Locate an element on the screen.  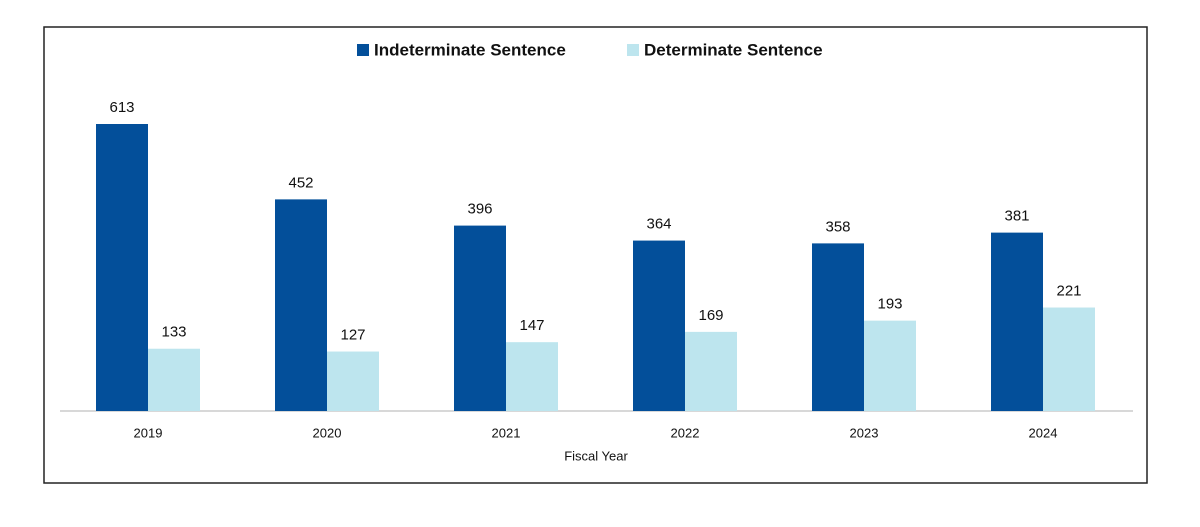
legend-label: Determinate Sentence is located at coordinates (733, 49).